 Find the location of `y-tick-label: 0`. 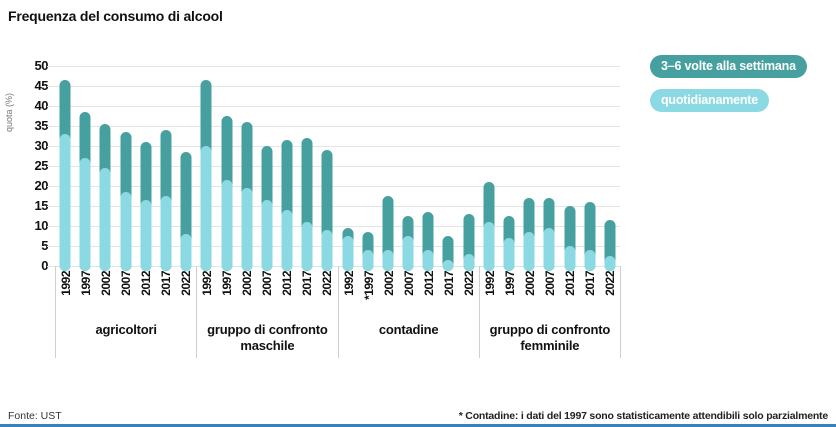

y-tick-label: 0 is located at coordinates (44, 265).